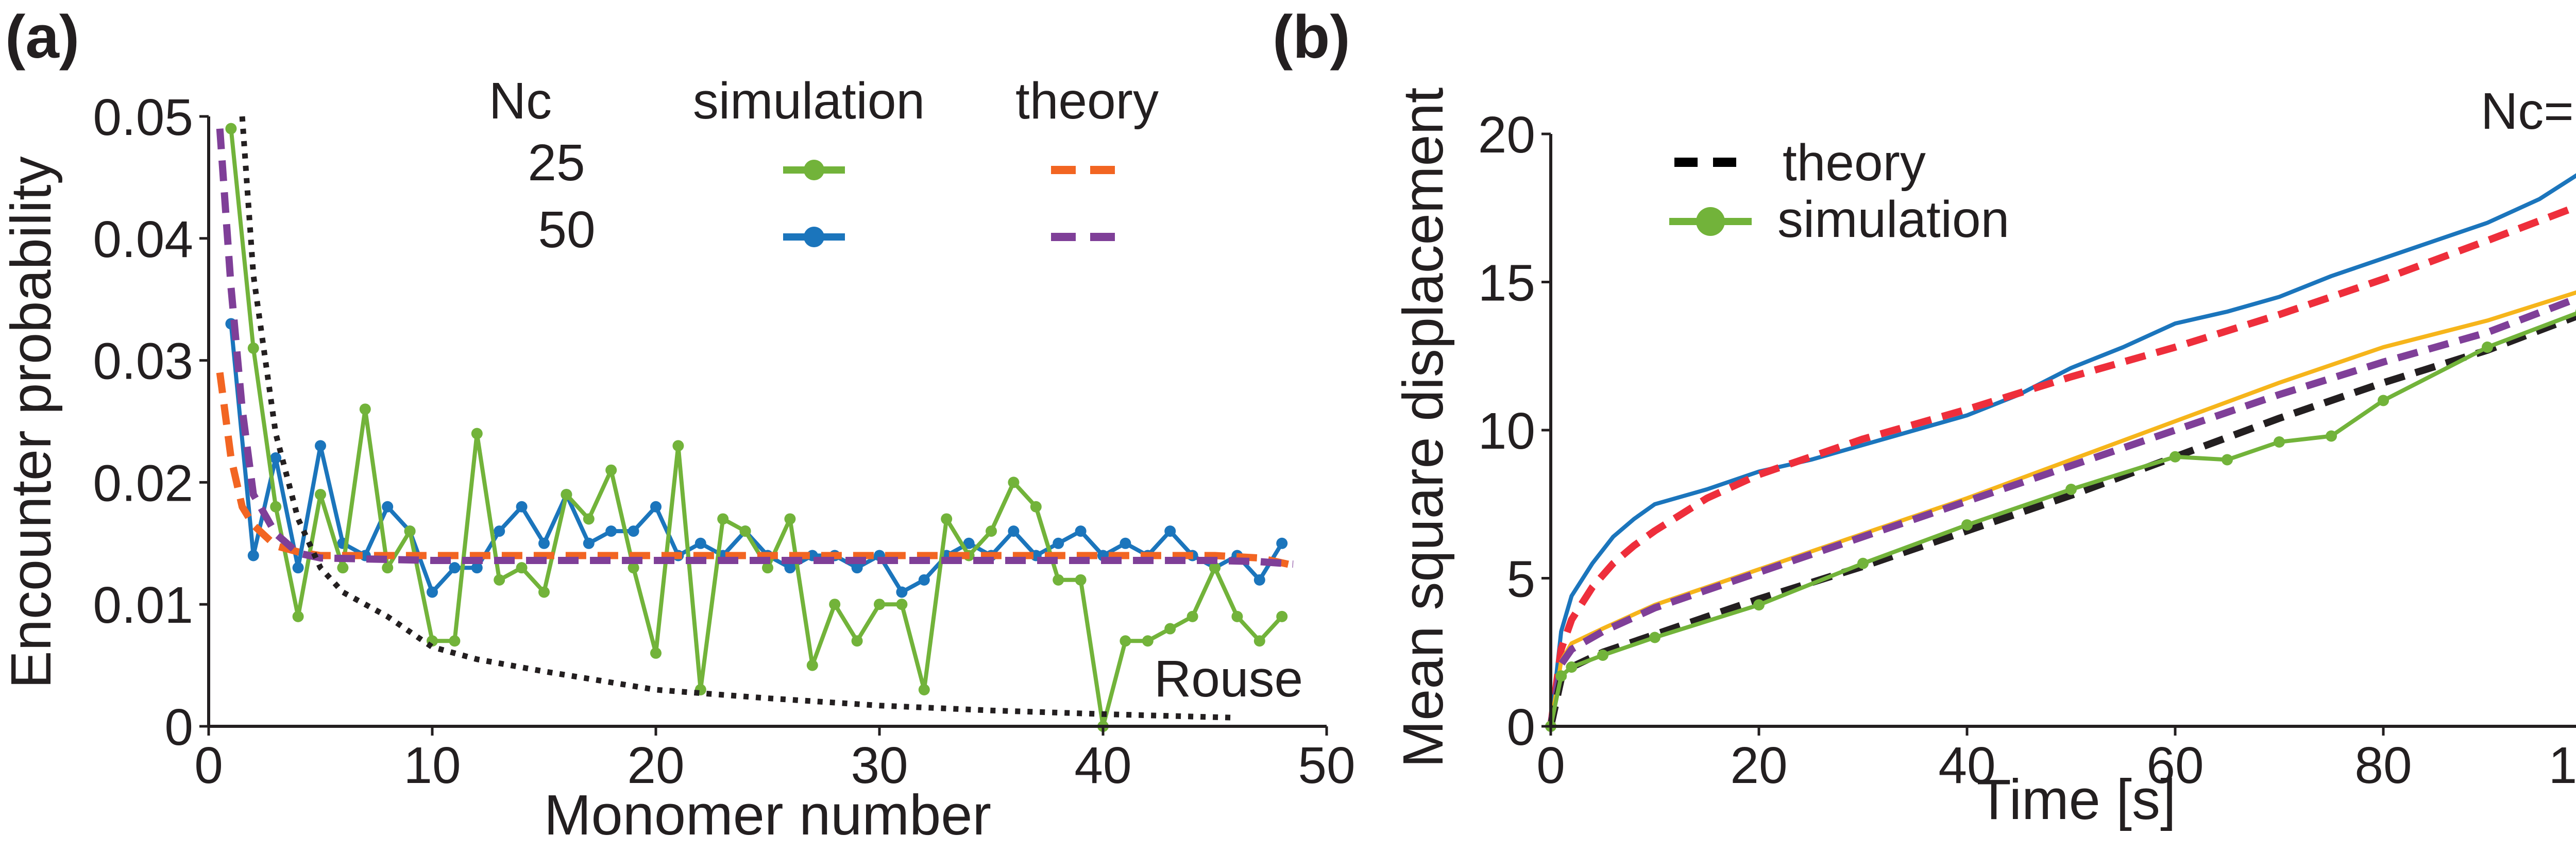 Image resolution: width=2576 pixels, height=852 pixels. Describe the element at coordinates (774, 760) in the screenshot. I see `panel-a-x-ticks: 0 10 20 30 40 50` at that location.